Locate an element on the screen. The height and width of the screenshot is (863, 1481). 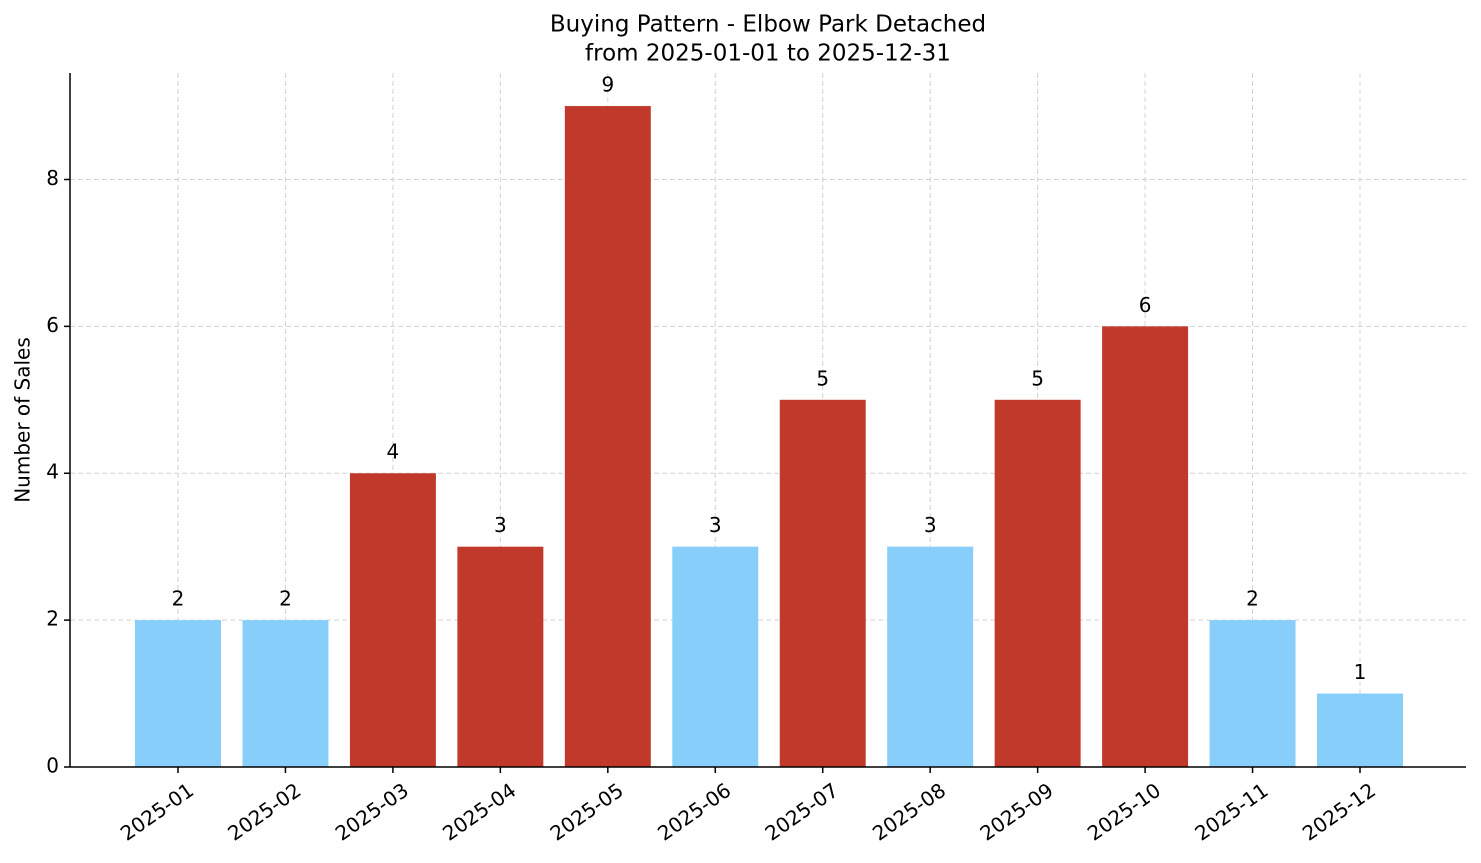
x-tick-label: 2025-03 is located at coordinates (372, 812).